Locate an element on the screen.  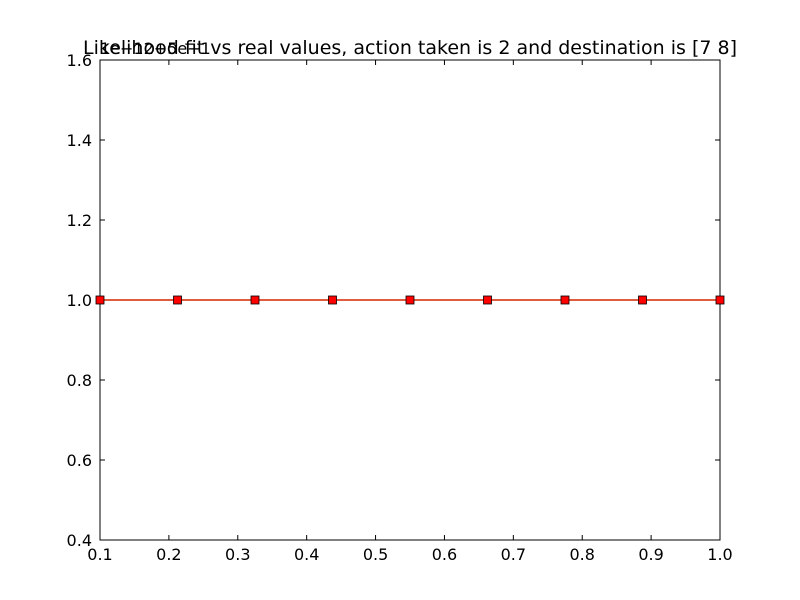
y-tick-label: 1.4 is located at coordinates (79, 140).